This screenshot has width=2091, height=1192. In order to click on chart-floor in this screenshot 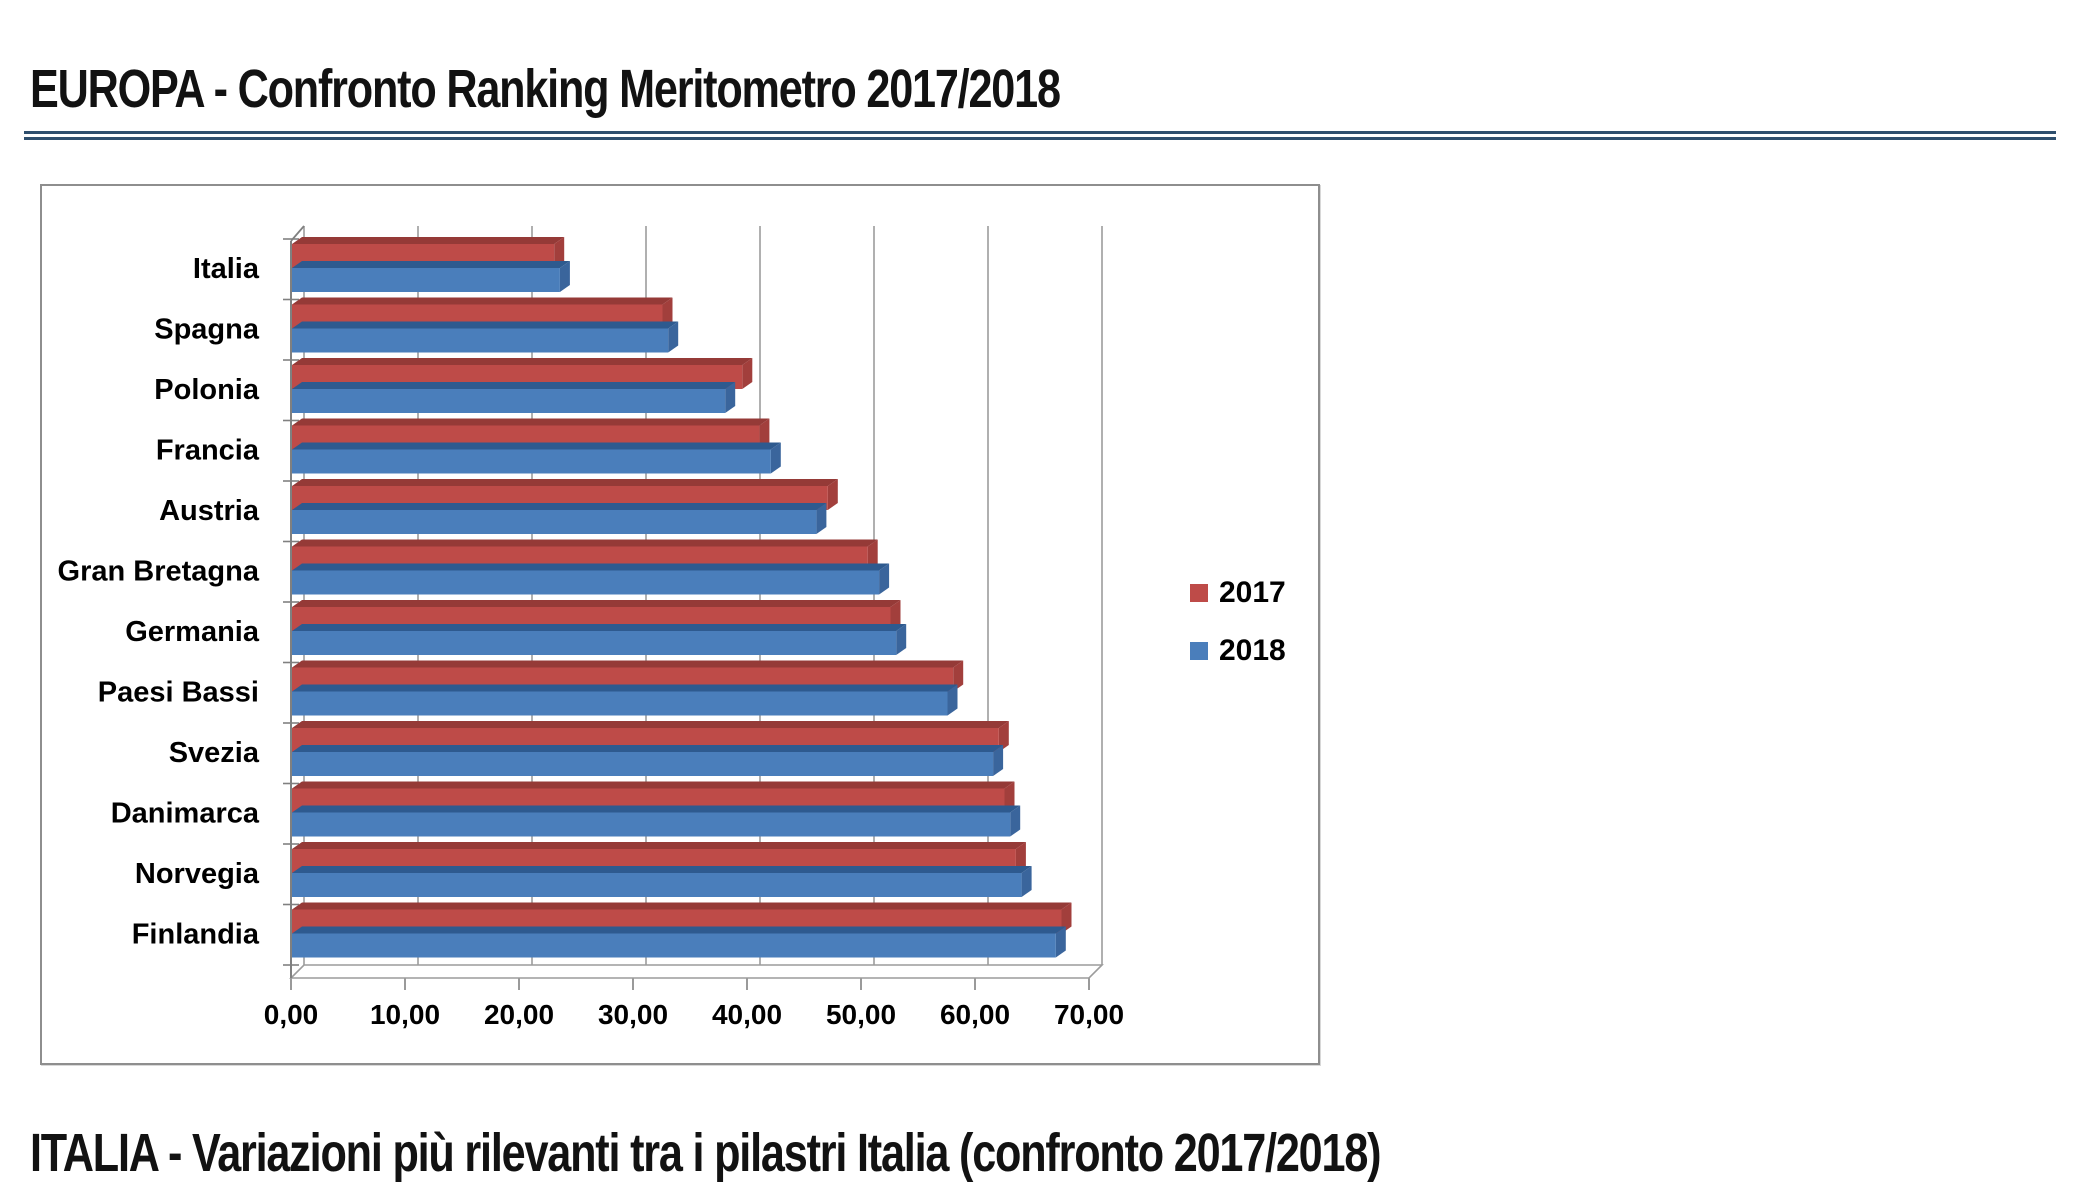, I will do `click(696, 971)`.